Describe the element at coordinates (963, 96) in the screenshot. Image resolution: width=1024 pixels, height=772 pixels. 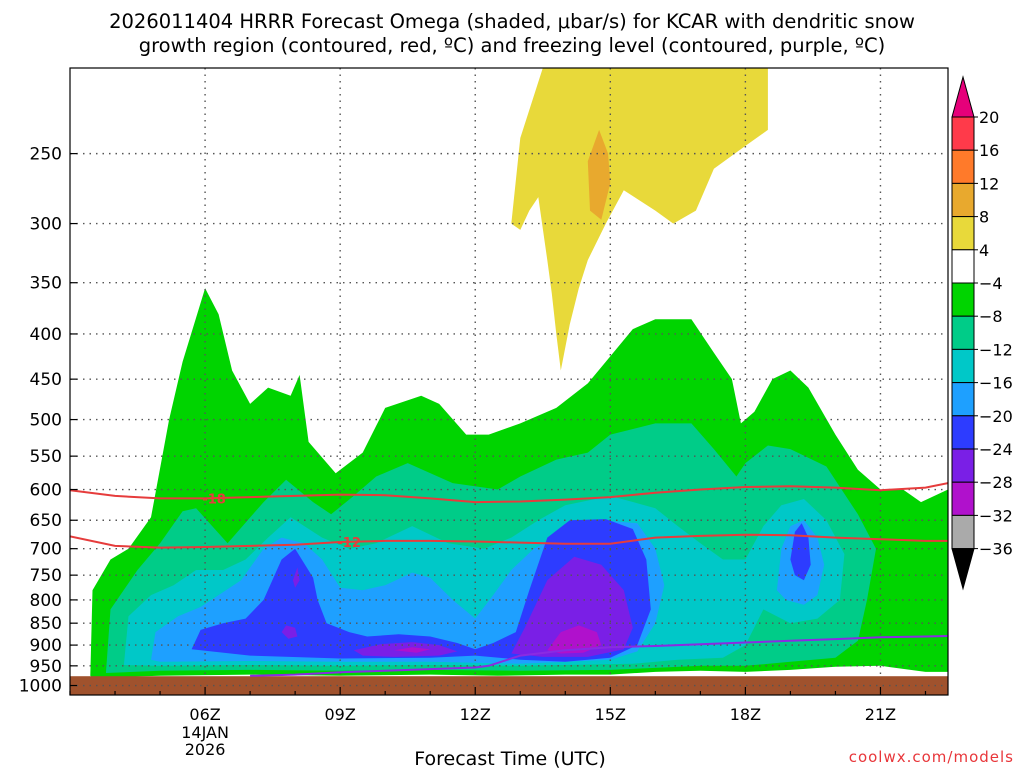
I see `colorbar-top-cap` at that location.